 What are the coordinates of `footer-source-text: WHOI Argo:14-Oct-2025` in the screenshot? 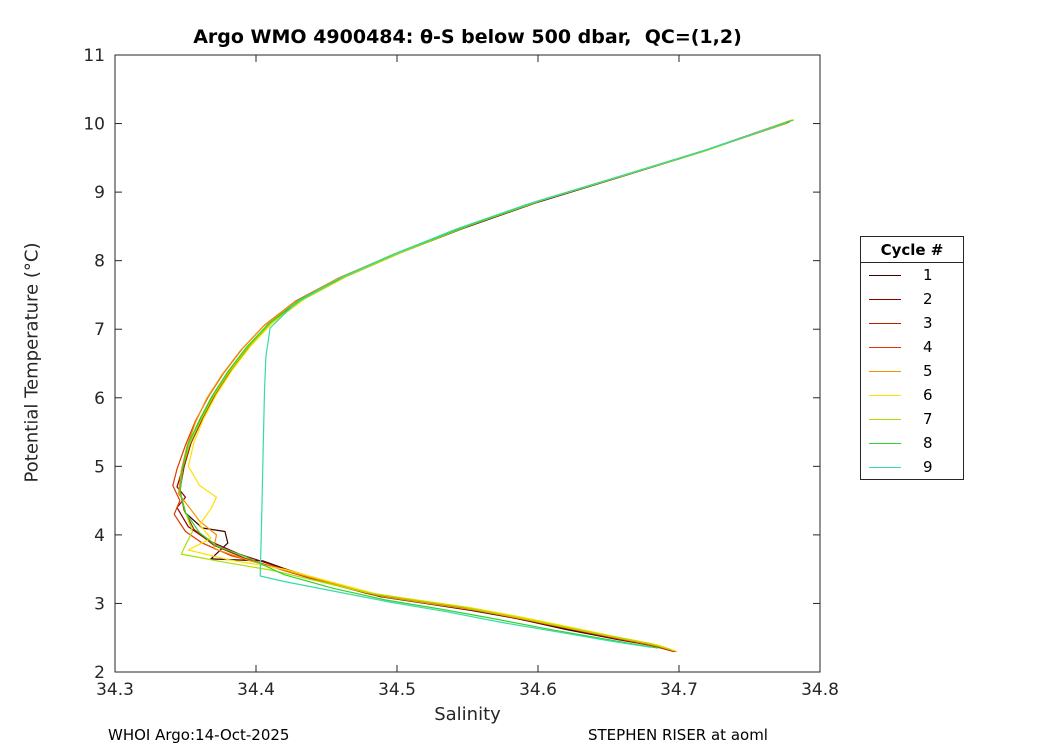 It's located at (199, 735).